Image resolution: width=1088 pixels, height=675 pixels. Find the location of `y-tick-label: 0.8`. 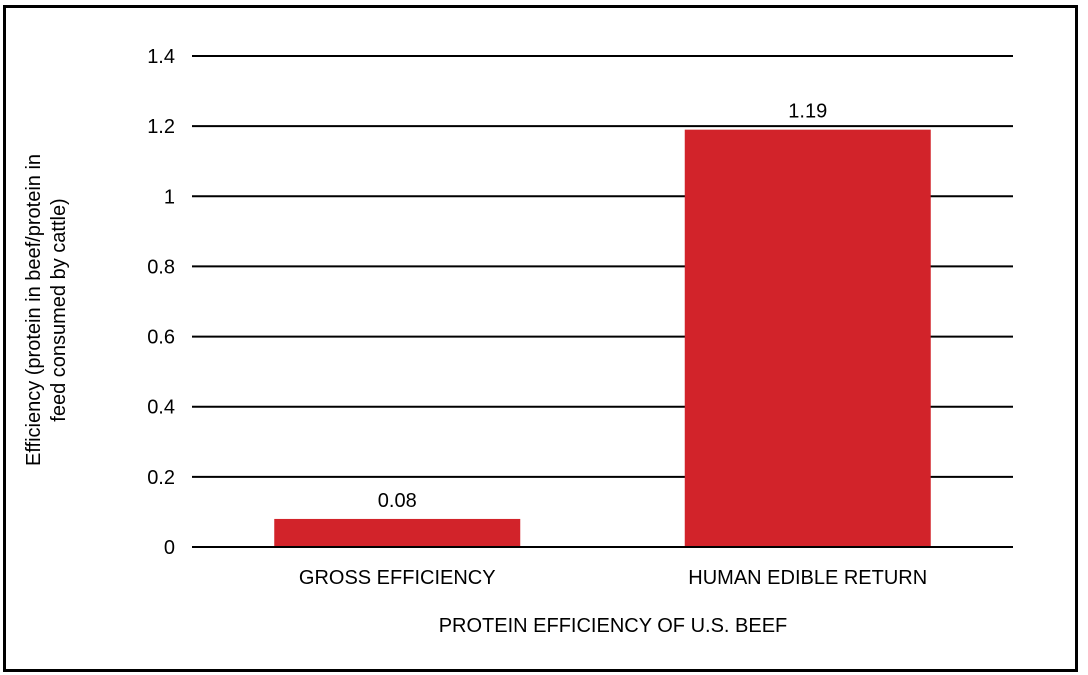

y-tick-label: 0.8 is located at coordinates (161, 267).